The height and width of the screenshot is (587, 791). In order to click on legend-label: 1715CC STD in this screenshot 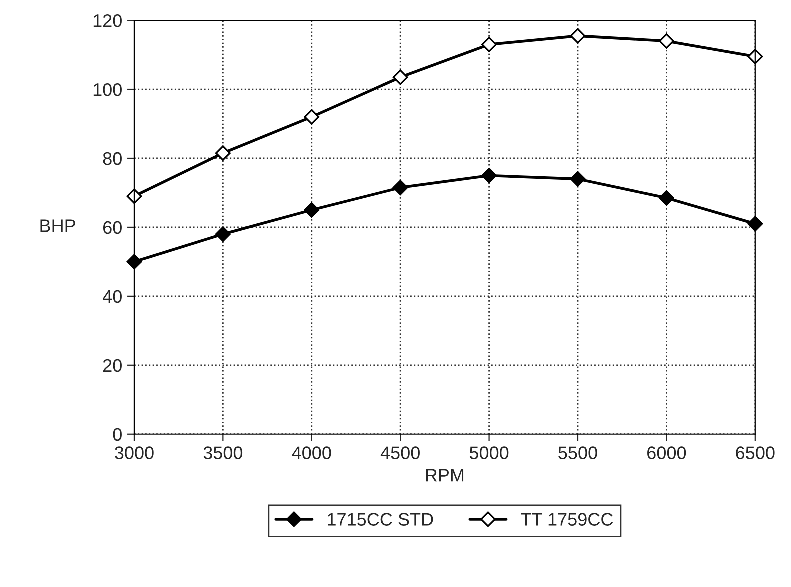, I will do `click(381, 519)`.